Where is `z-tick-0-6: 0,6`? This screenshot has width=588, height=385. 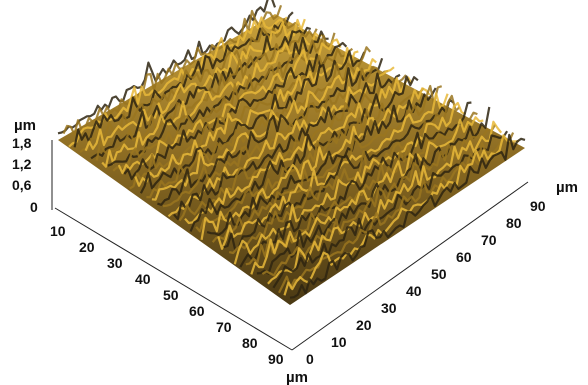 z-tick-0-6: 0,6 is located at coordinates (22, 185).